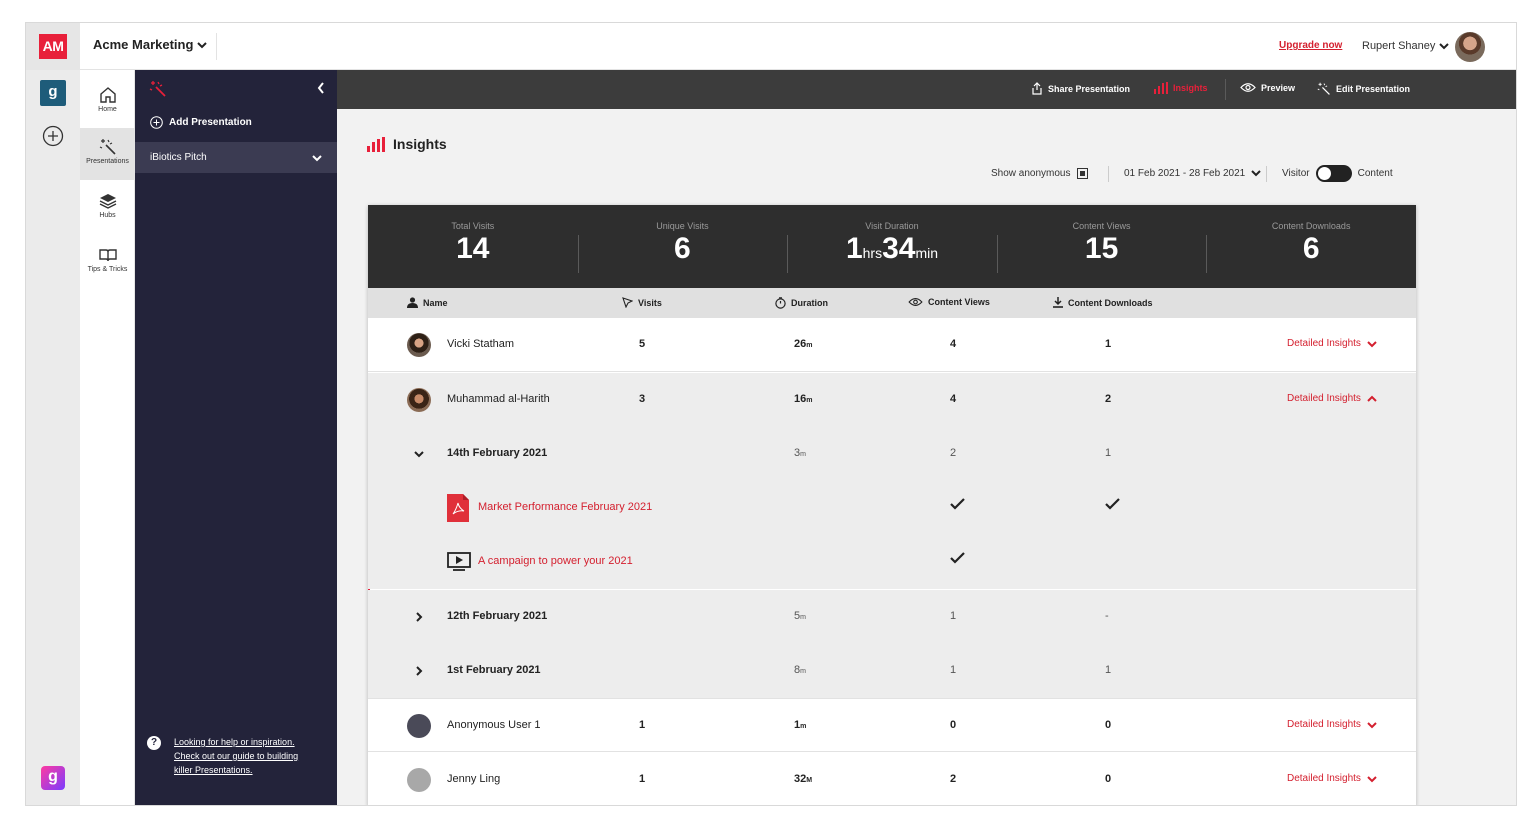 The height and width of the screenshot is (828, 1536). I want to click on show-anonymous-toggle: Show anonymous, so click(1039, 173).